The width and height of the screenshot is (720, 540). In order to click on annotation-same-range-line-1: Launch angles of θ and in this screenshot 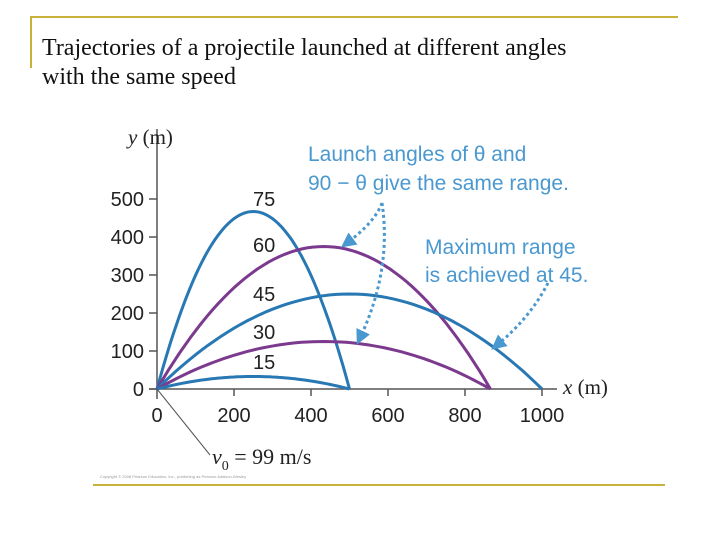, I will do `click(417, 154)`.